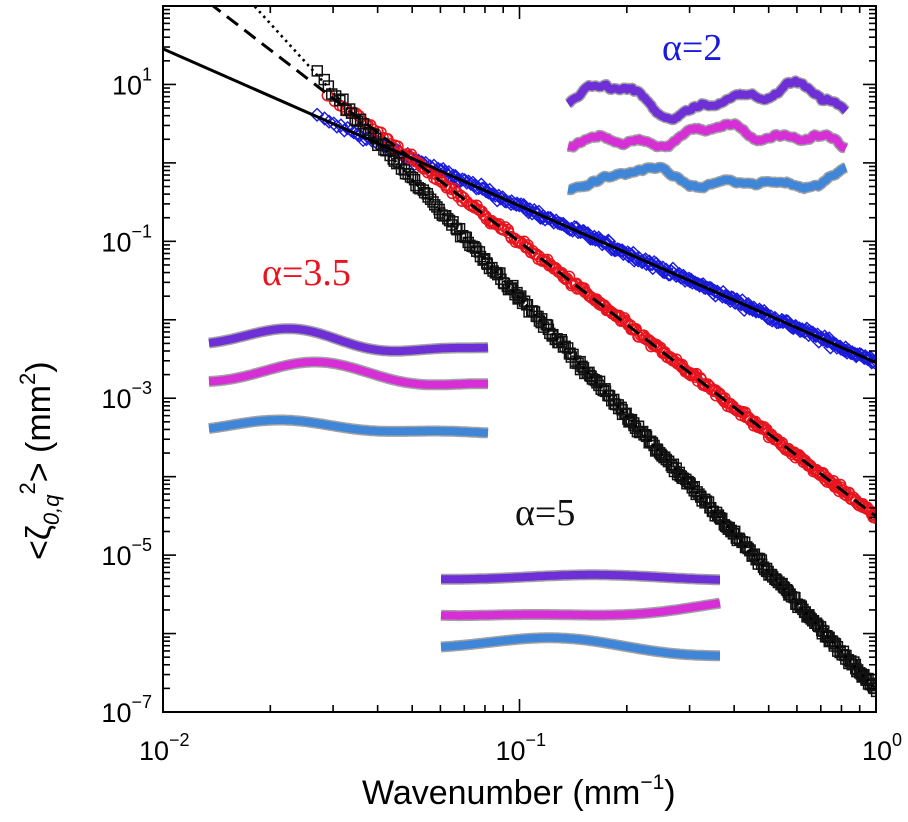 The height and width of the screenshot is (822, 908). I want to click on y-tick-label: 10⁻⁵, so click(126, 553).